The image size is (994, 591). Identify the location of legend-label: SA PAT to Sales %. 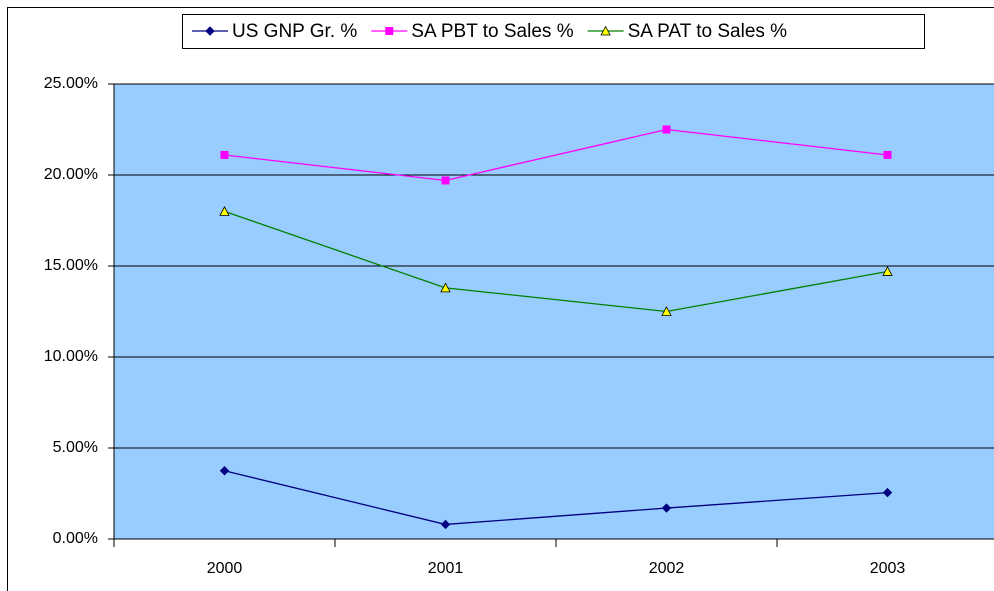
(708, 31).